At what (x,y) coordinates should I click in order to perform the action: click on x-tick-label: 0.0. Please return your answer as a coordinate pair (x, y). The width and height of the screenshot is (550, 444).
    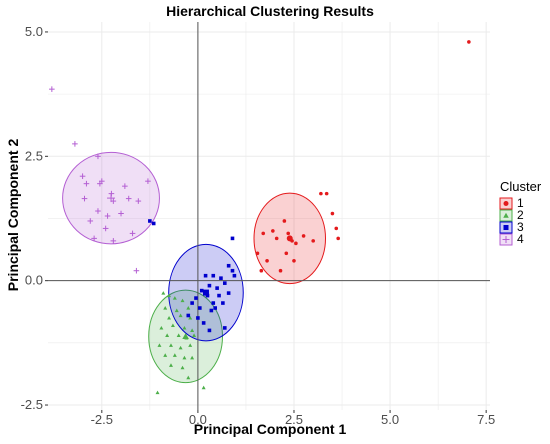
    Looking at the image, I should click on (198, 419).